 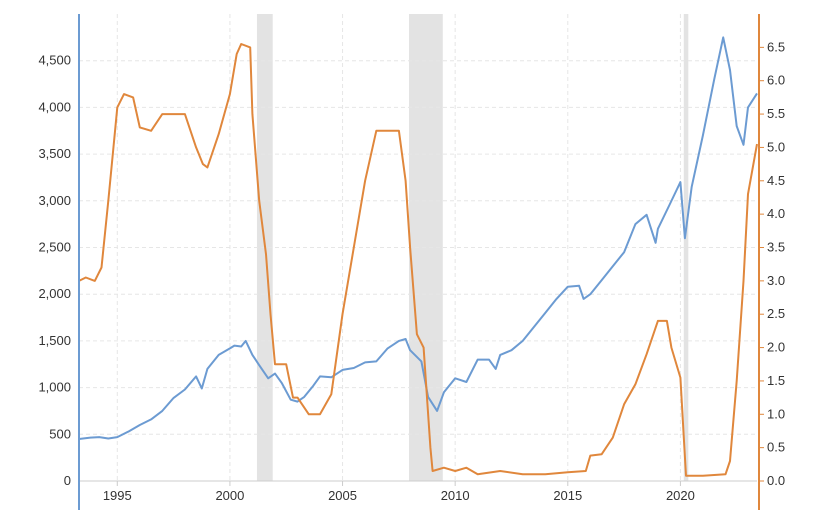 What do you see at coordinates (776, 247) in the screenshot?
I see `right-y-tick-label: 3.5` at bounding box center [776, 247].